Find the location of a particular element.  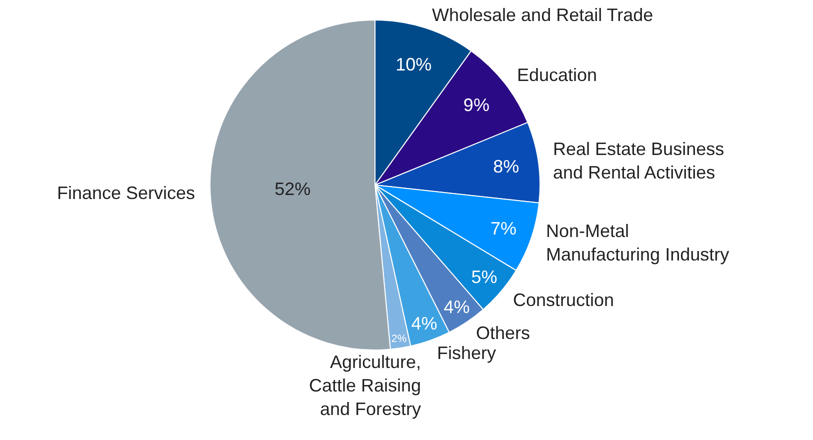

slice-label: Non-Metal Manufacturing Industry is located at coordinates (638, 242).